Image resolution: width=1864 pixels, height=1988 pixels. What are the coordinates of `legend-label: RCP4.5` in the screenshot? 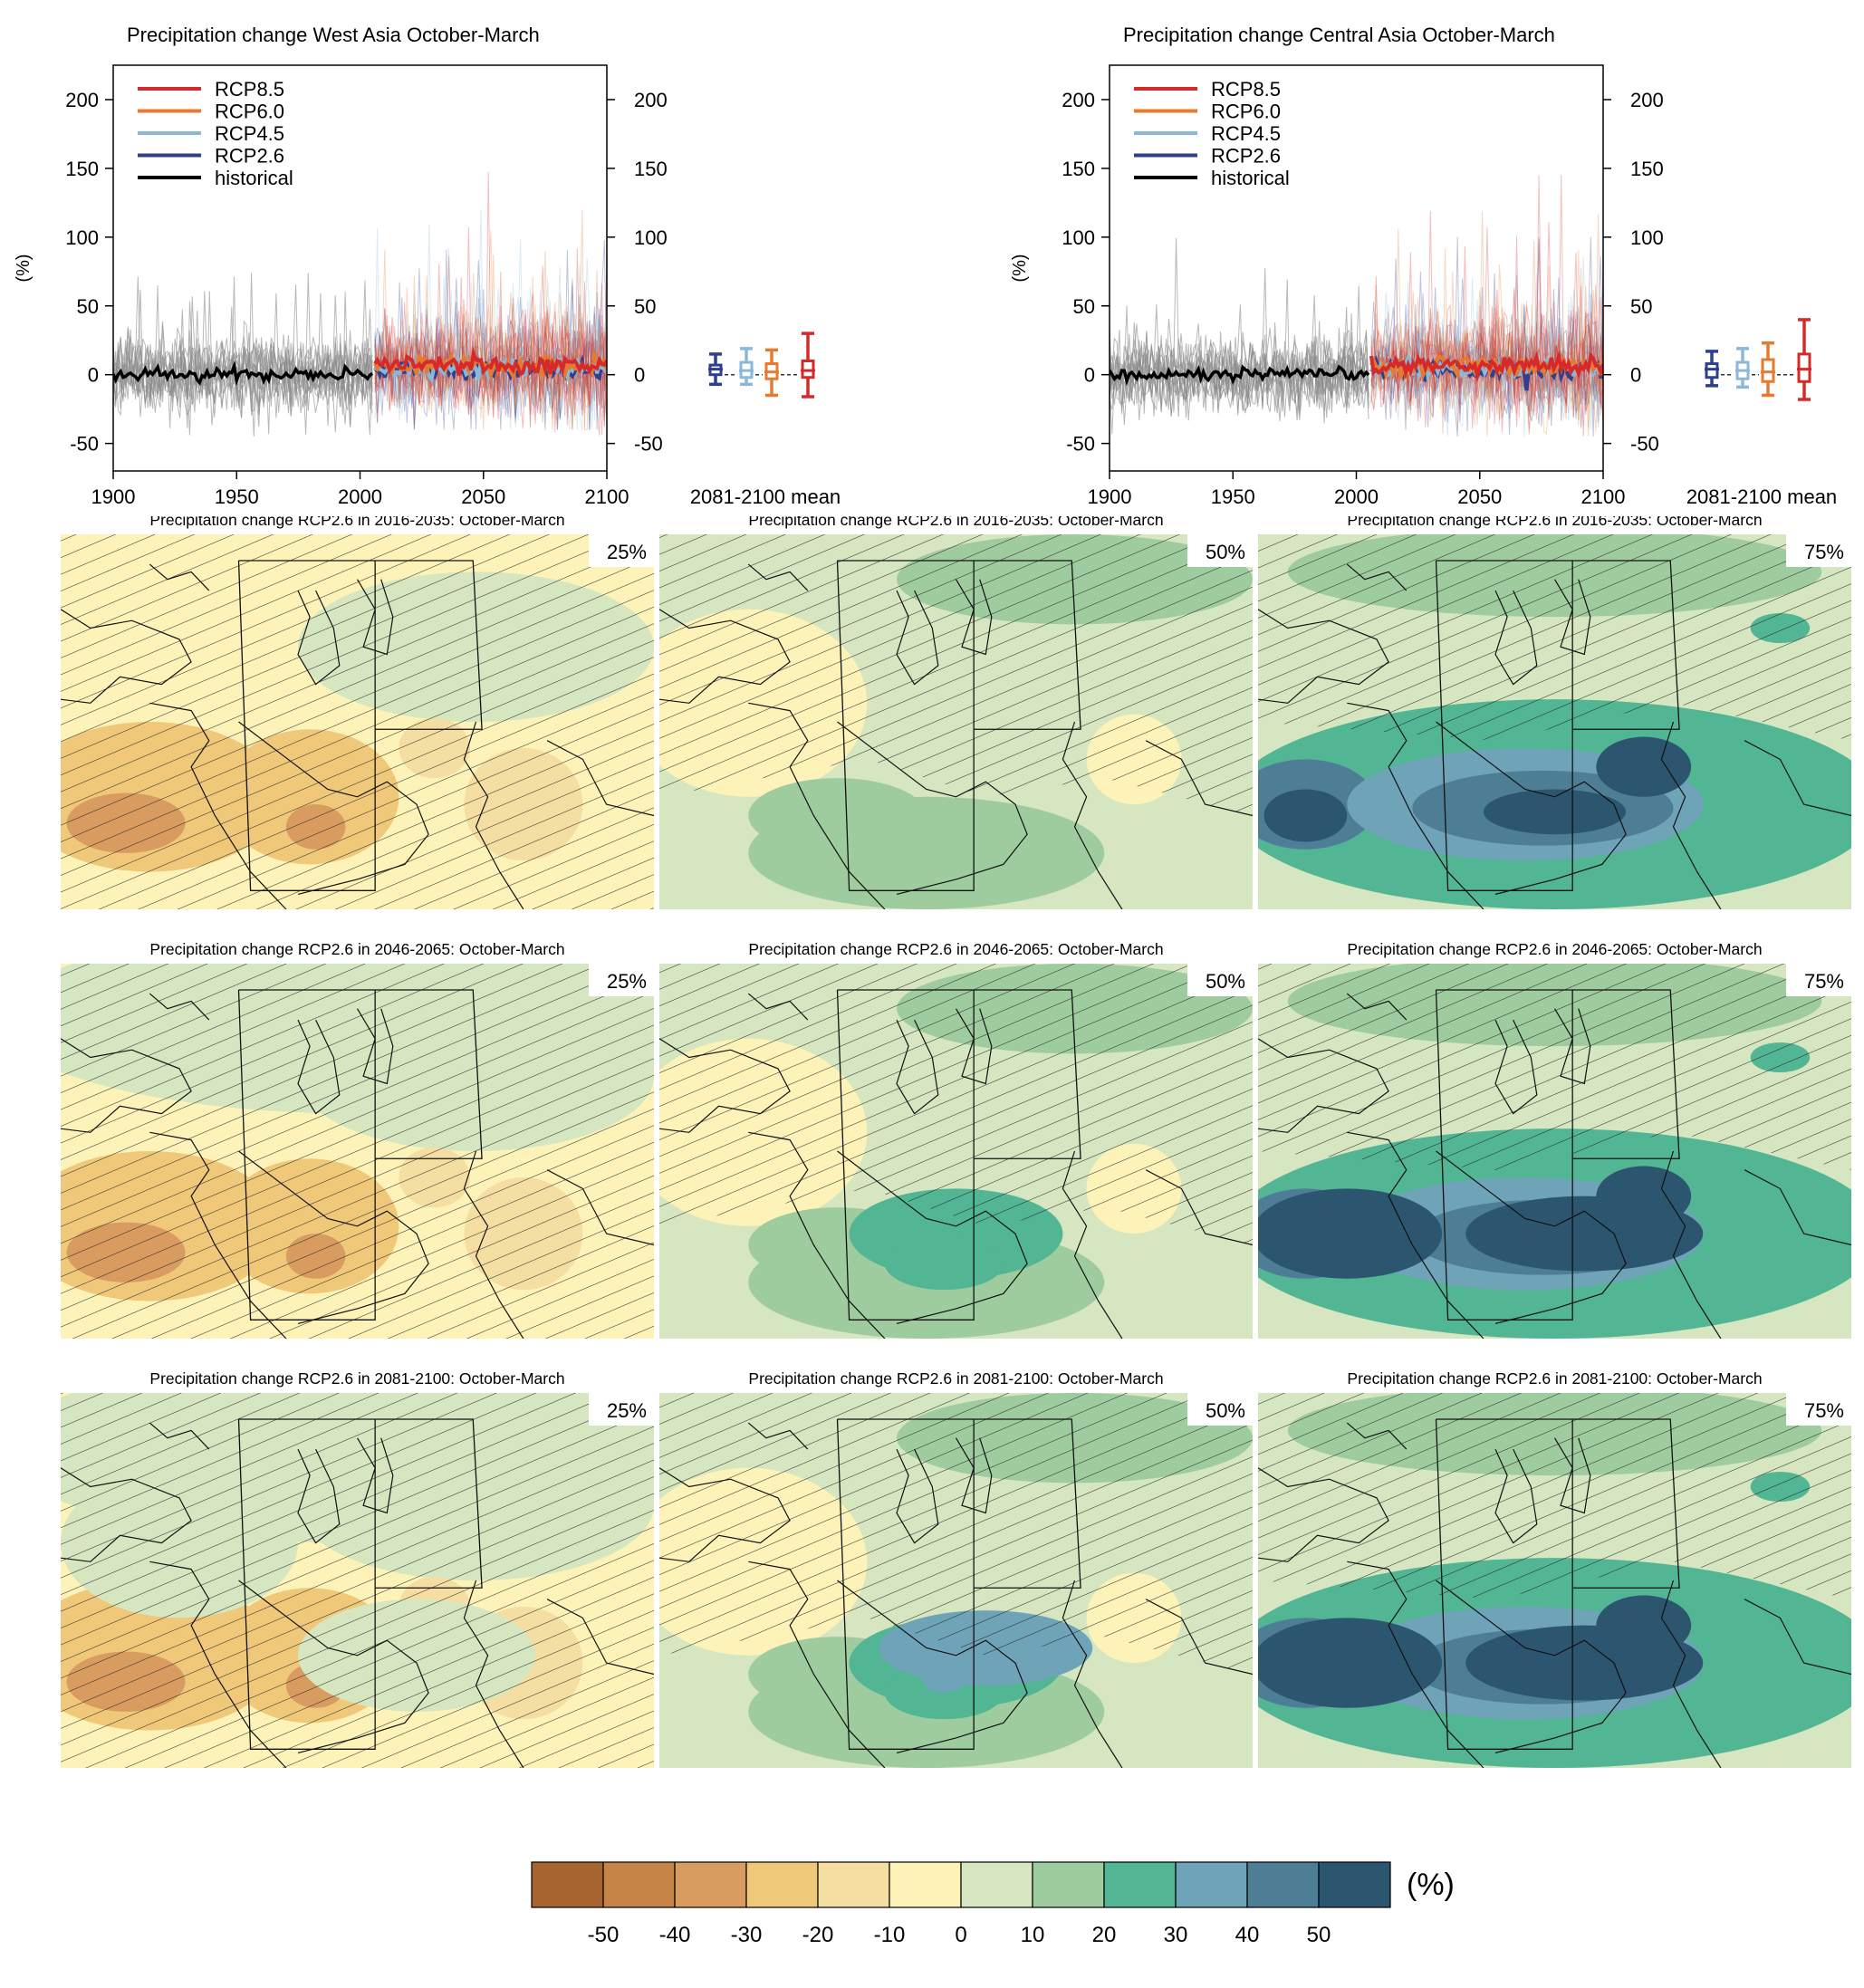 It's located at (1246, 133).